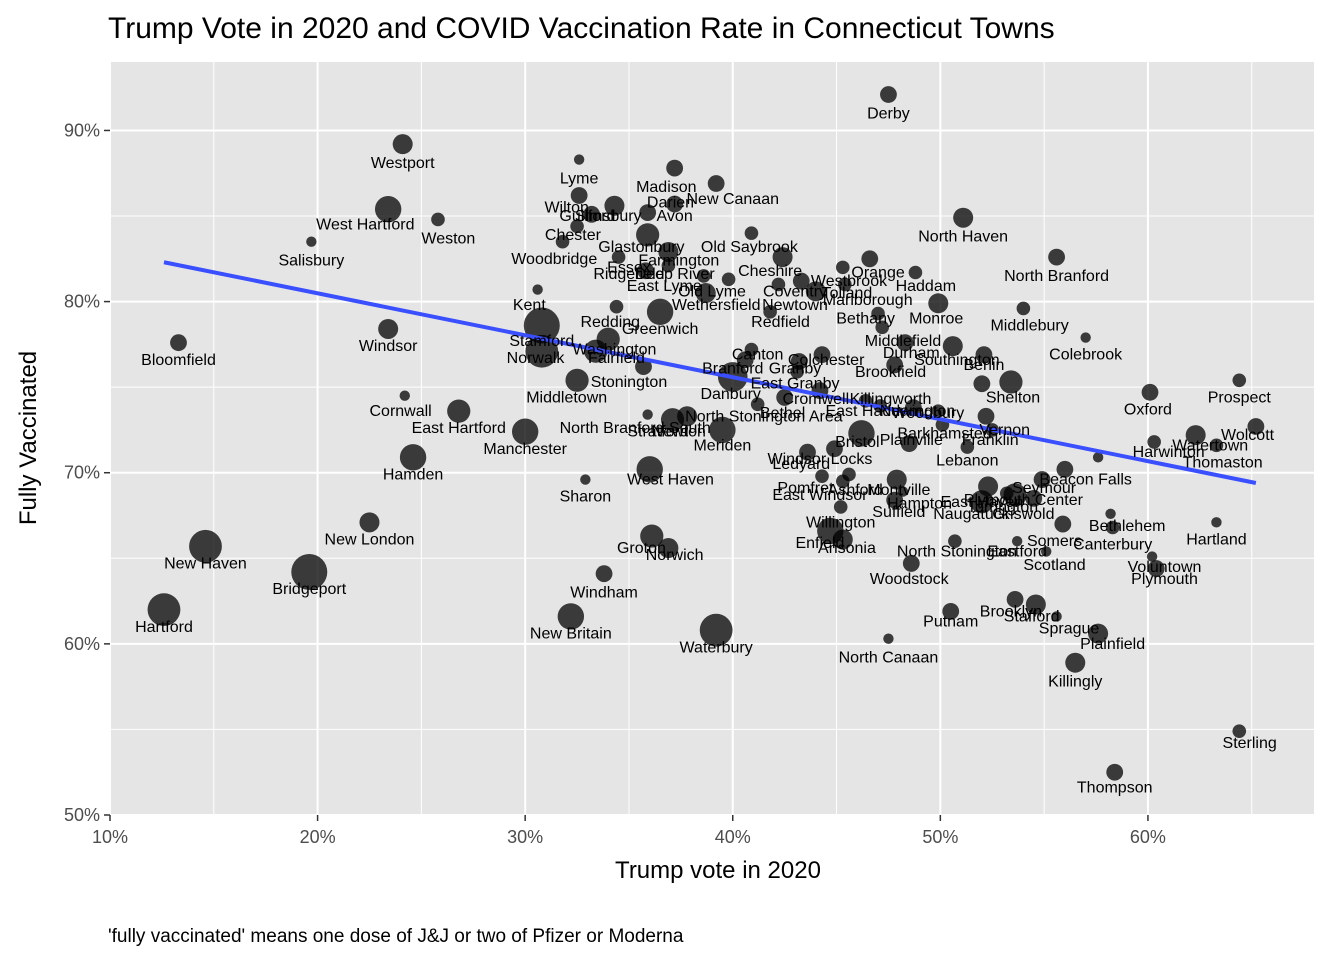 The height and width of the screenshot is (960, 1344). I want to click on point-label: Brookfield, so click(890, 372).